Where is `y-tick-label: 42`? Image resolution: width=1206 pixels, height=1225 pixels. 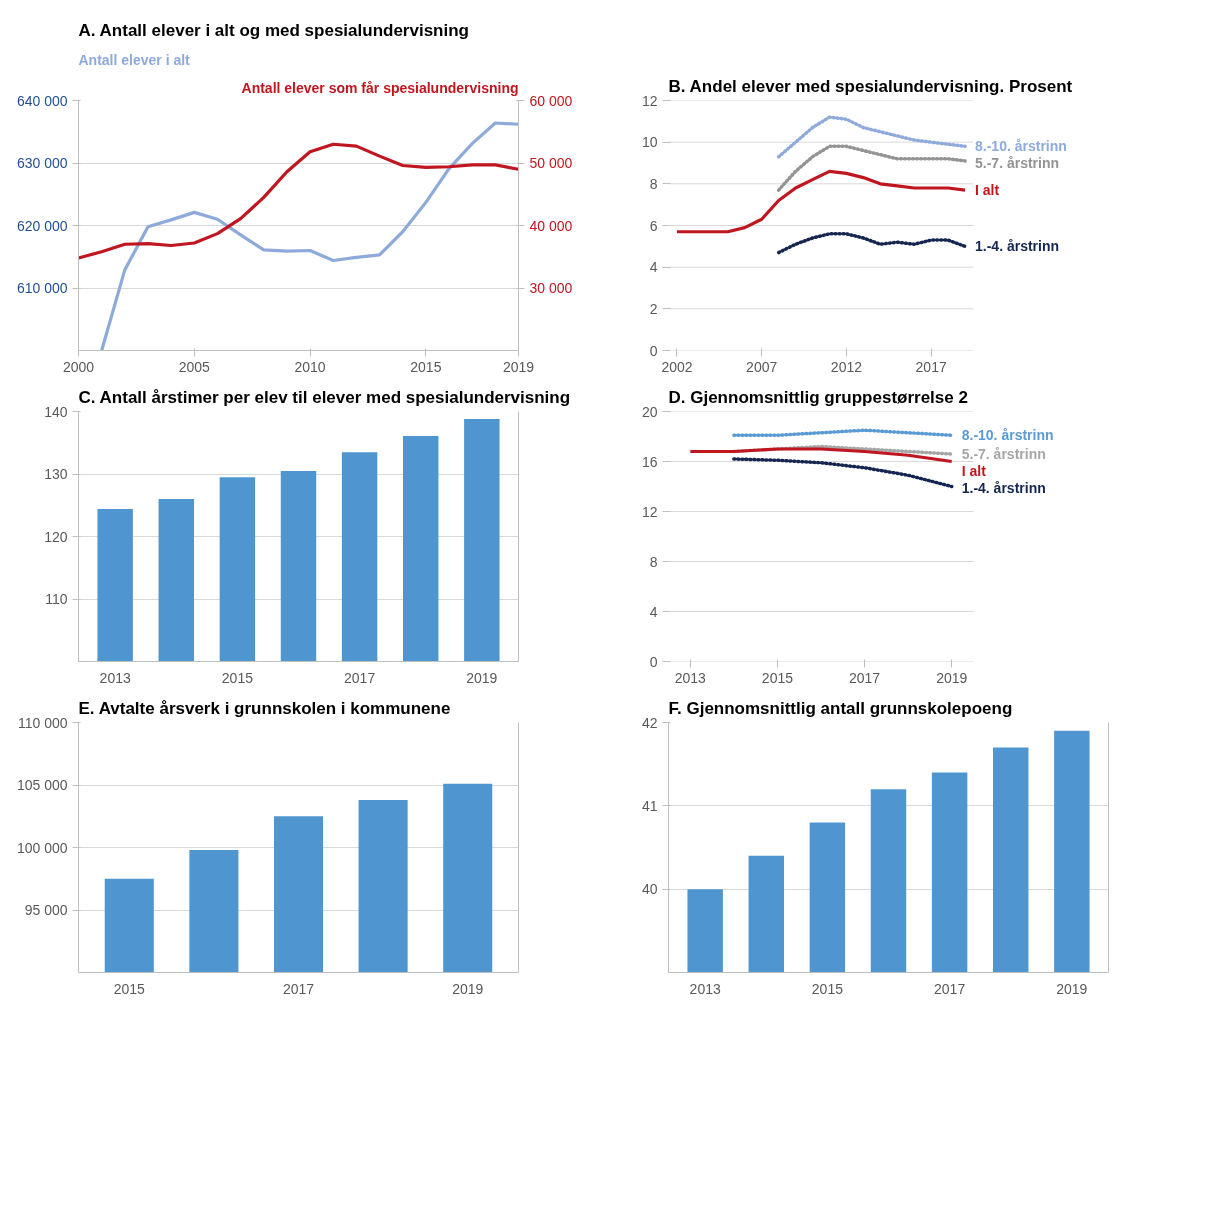
y-tick-label: 42 is located at coordinates (649, 722).